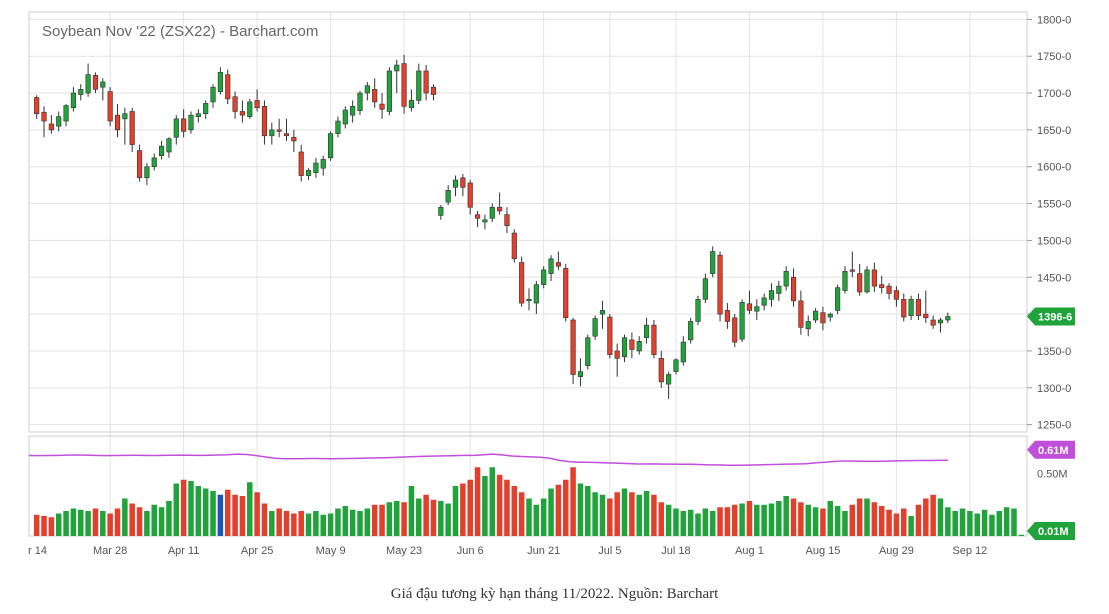  What do you see at coordinates (37, 551) in the screenshot?
I see `x-tick-label: r 14` at bounding box center [37, 551].